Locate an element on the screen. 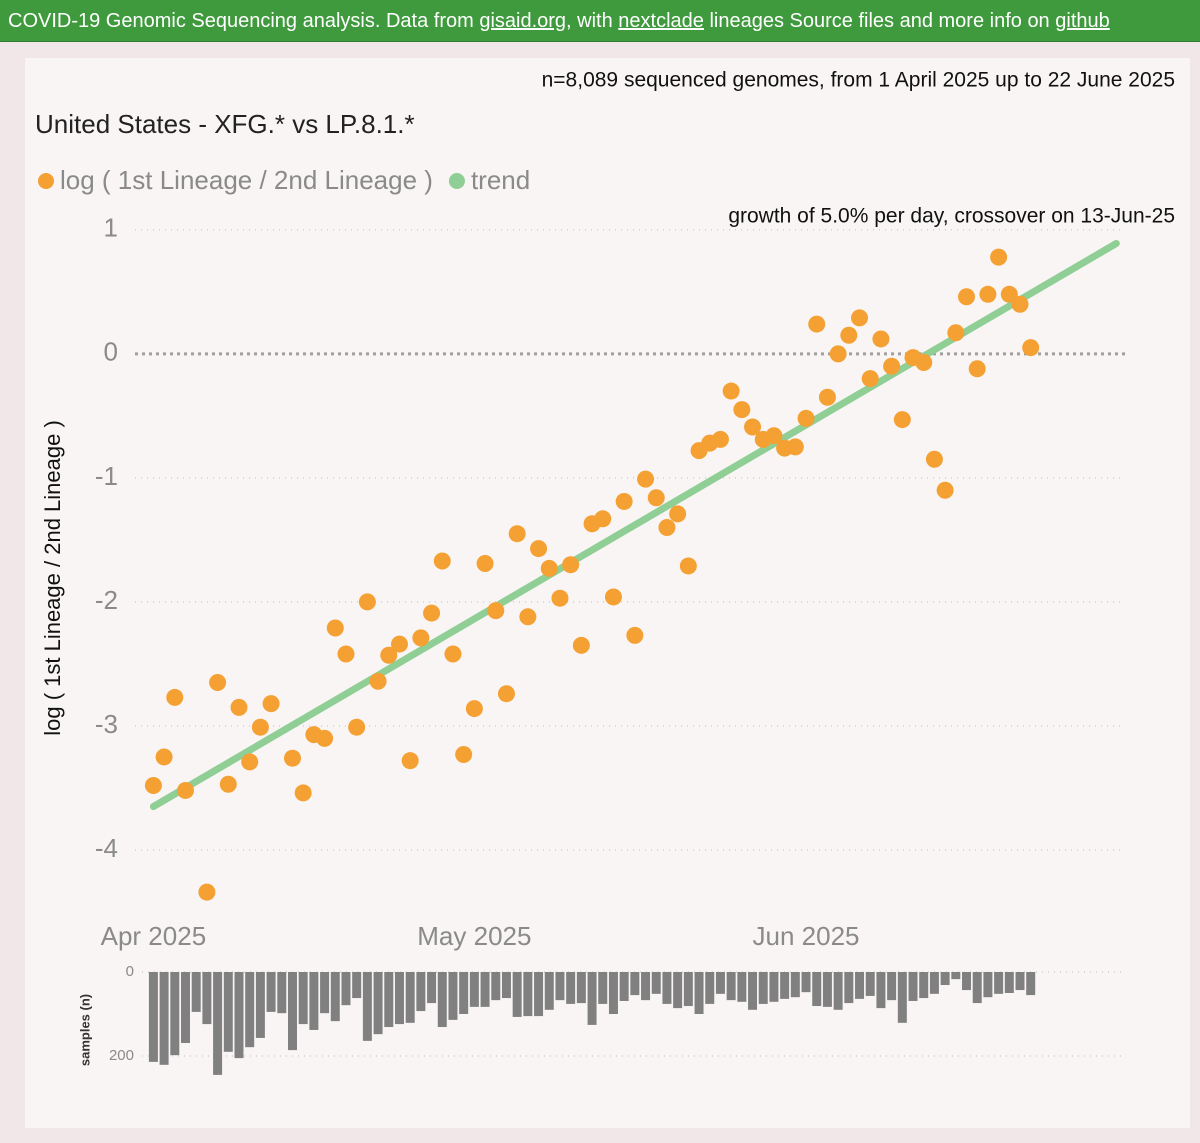 Image resolution: width=1200 pixels, height=1143 pixels. y-tick-label: -2 is located at coordinates (106, 600).